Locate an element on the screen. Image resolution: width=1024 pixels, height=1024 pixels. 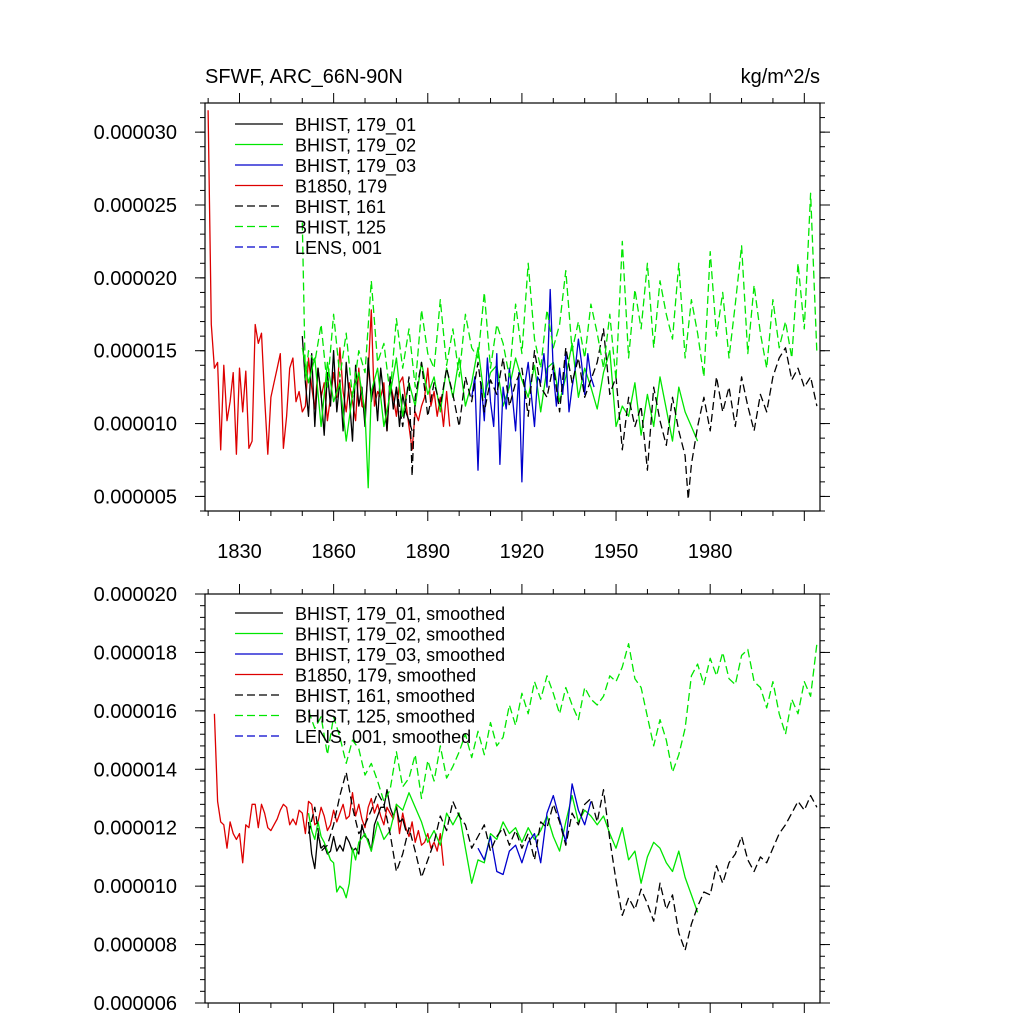
legend-label: B1850, 179 is located at coordinates (341, 187).